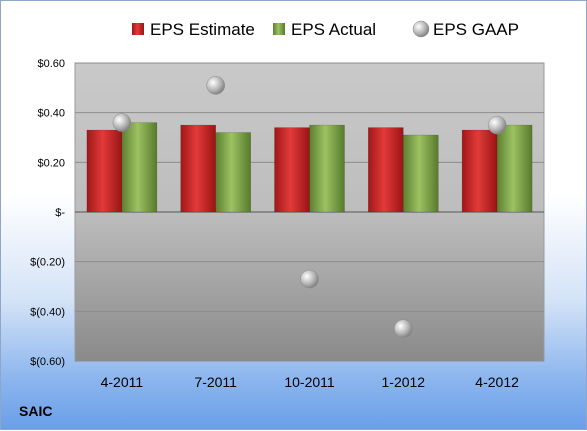 This screenshot has width=587, height=431. Describe the element at coordinates (47, 362) in the screenshot. I see `y-tick-label: $(0.60)` at that location.